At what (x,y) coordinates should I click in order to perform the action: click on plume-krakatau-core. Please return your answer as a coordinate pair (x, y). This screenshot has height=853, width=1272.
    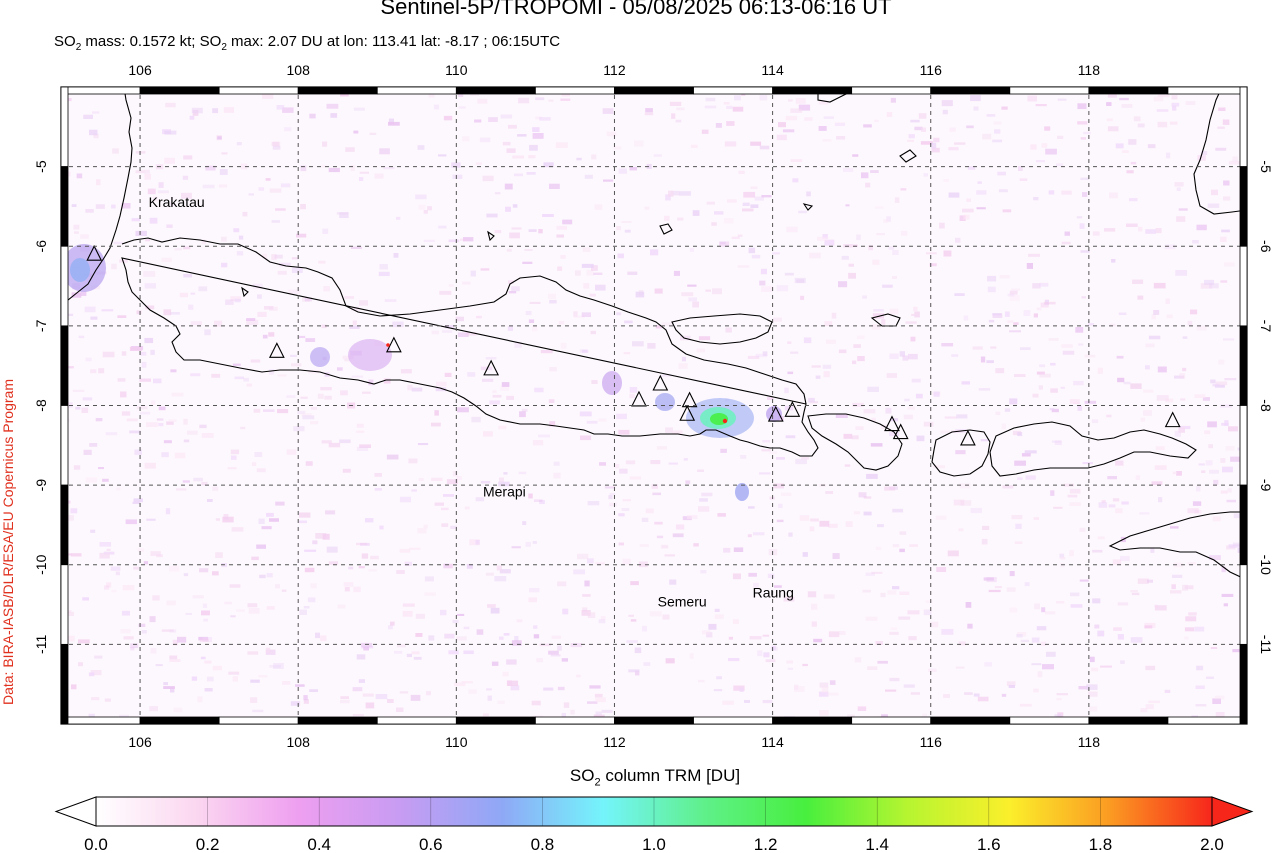
    Looking at the image, I should click on (80, 270).